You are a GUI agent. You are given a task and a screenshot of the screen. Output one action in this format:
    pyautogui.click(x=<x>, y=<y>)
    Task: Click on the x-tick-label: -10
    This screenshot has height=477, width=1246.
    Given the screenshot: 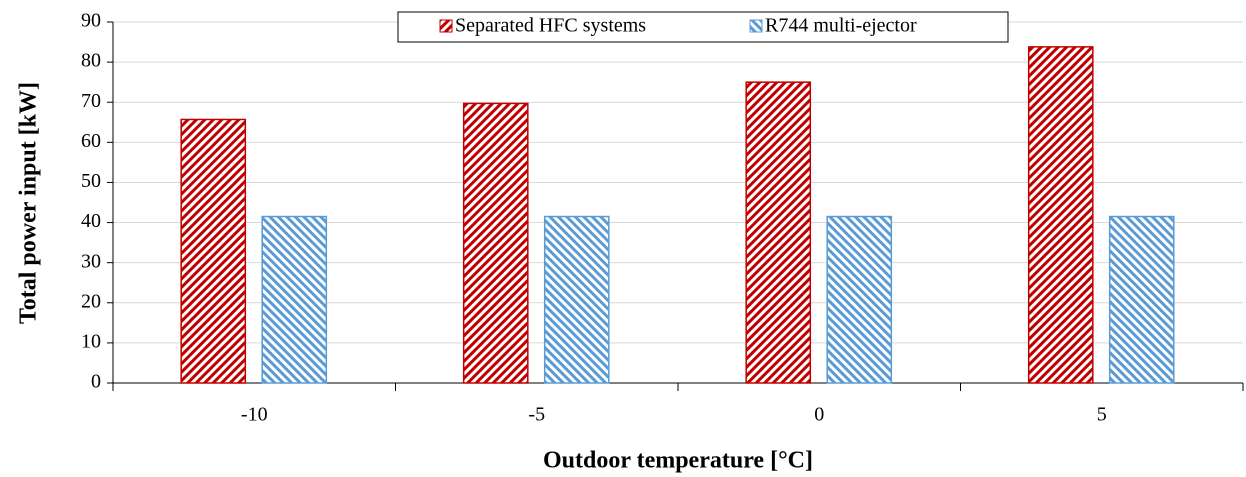 What is the action you would take?
    pyautogui.click(x=254, y=415)
    